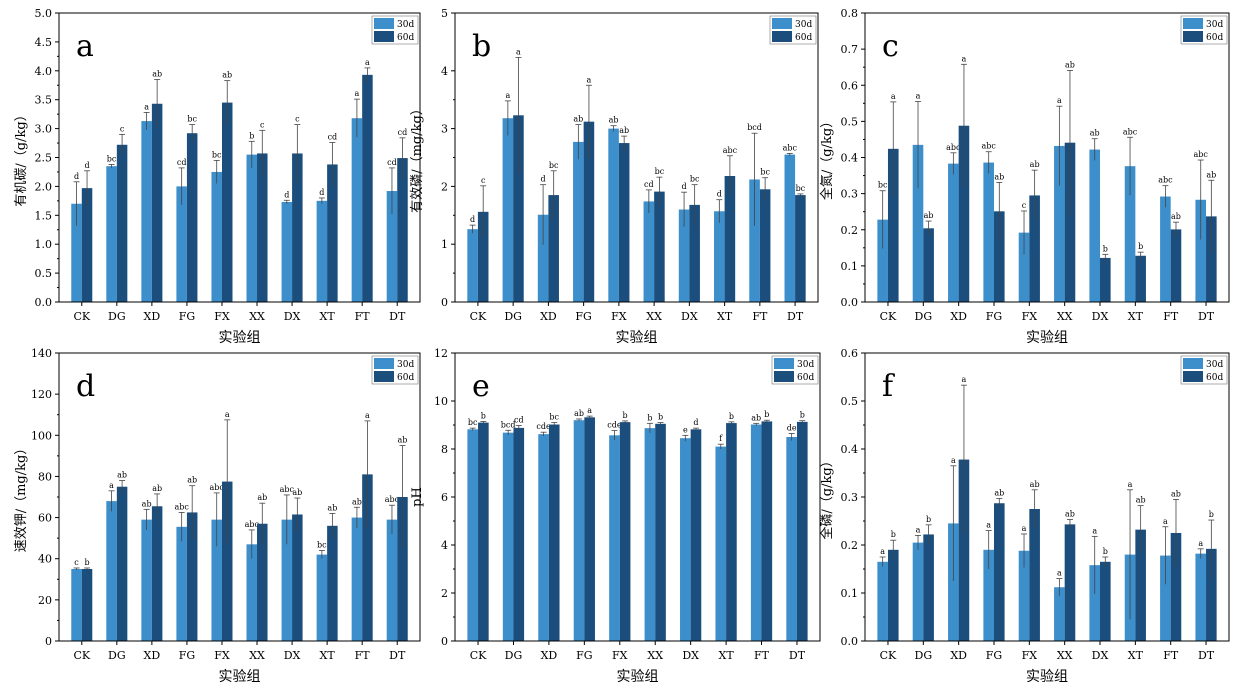 The width and height of the screenshot is (1258, 692). Describe the element at coordinates (21, 157) in the screenshot. I see `y-axis-title: 有机碳/（g/kg）` at that location.